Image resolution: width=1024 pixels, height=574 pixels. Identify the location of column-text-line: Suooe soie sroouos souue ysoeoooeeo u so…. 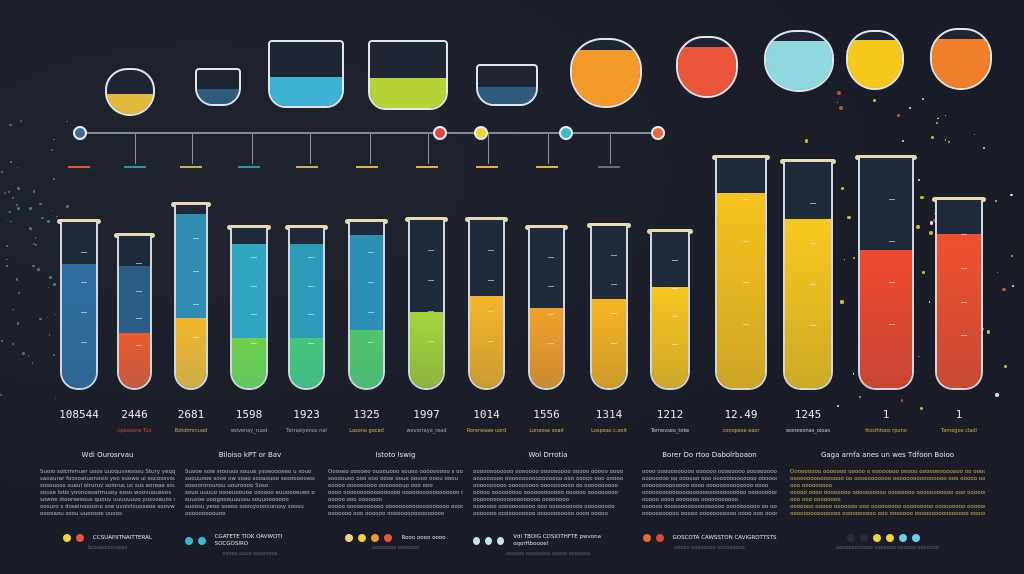
(248, 472).